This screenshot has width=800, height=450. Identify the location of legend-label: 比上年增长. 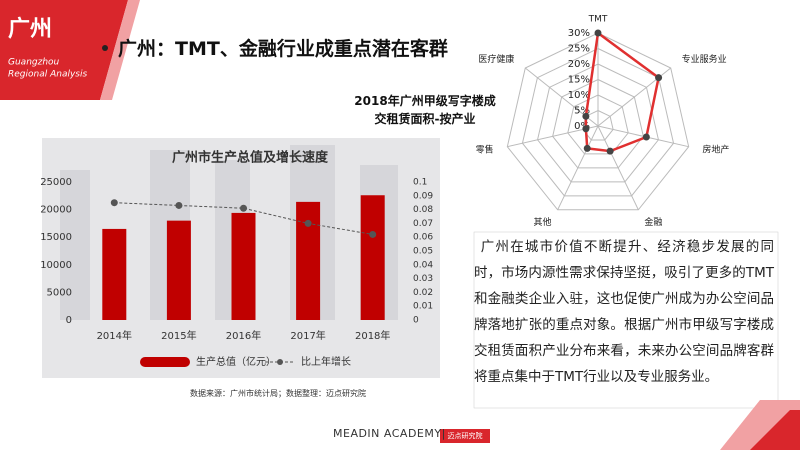
(326, 361).